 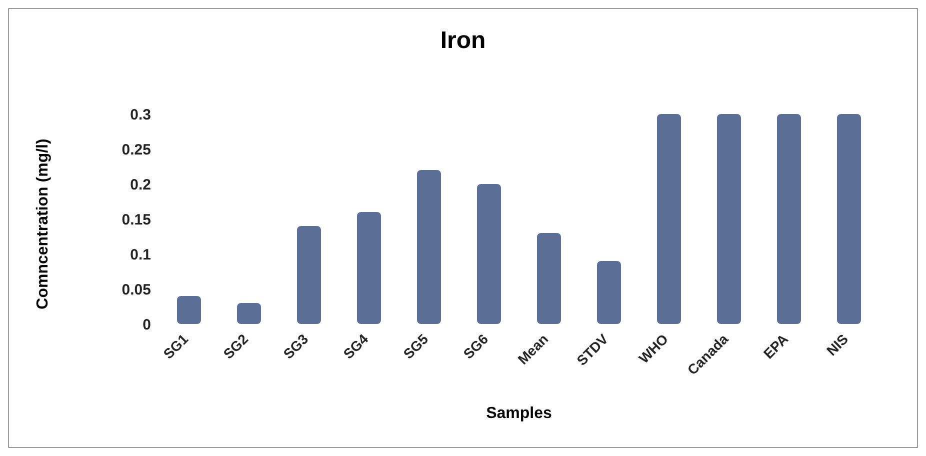 I want to click on y-tick-label: 0.1, so click(x=140, y=255).